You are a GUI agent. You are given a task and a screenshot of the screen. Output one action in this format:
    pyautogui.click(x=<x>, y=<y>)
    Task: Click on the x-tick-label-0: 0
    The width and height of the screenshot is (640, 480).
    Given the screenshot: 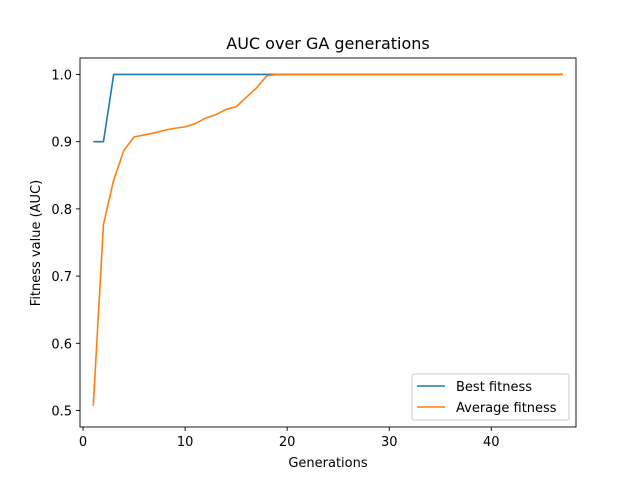 What is the action you would take?
    pyautogui.click(x=83, y=442)
    